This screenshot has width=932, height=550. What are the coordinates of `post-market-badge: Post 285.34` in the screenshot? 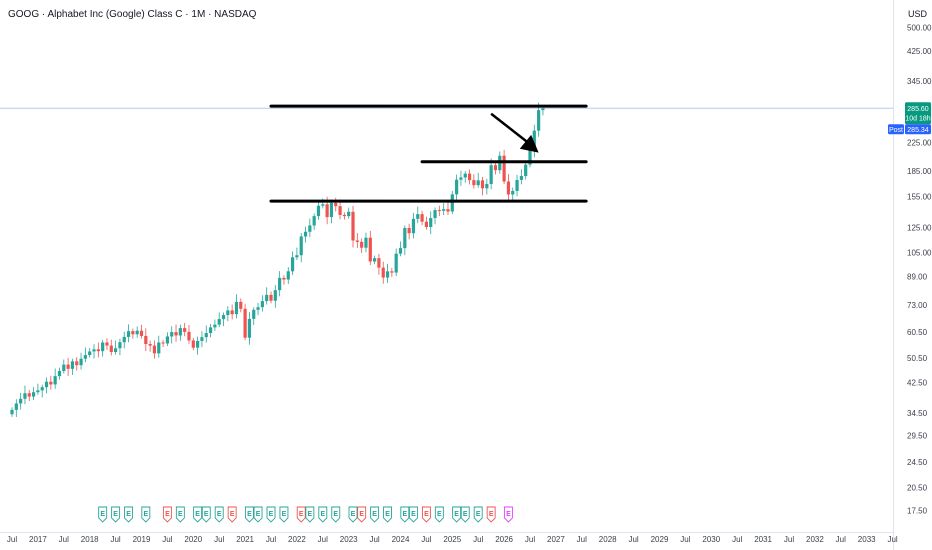 It's located at (909, 129).